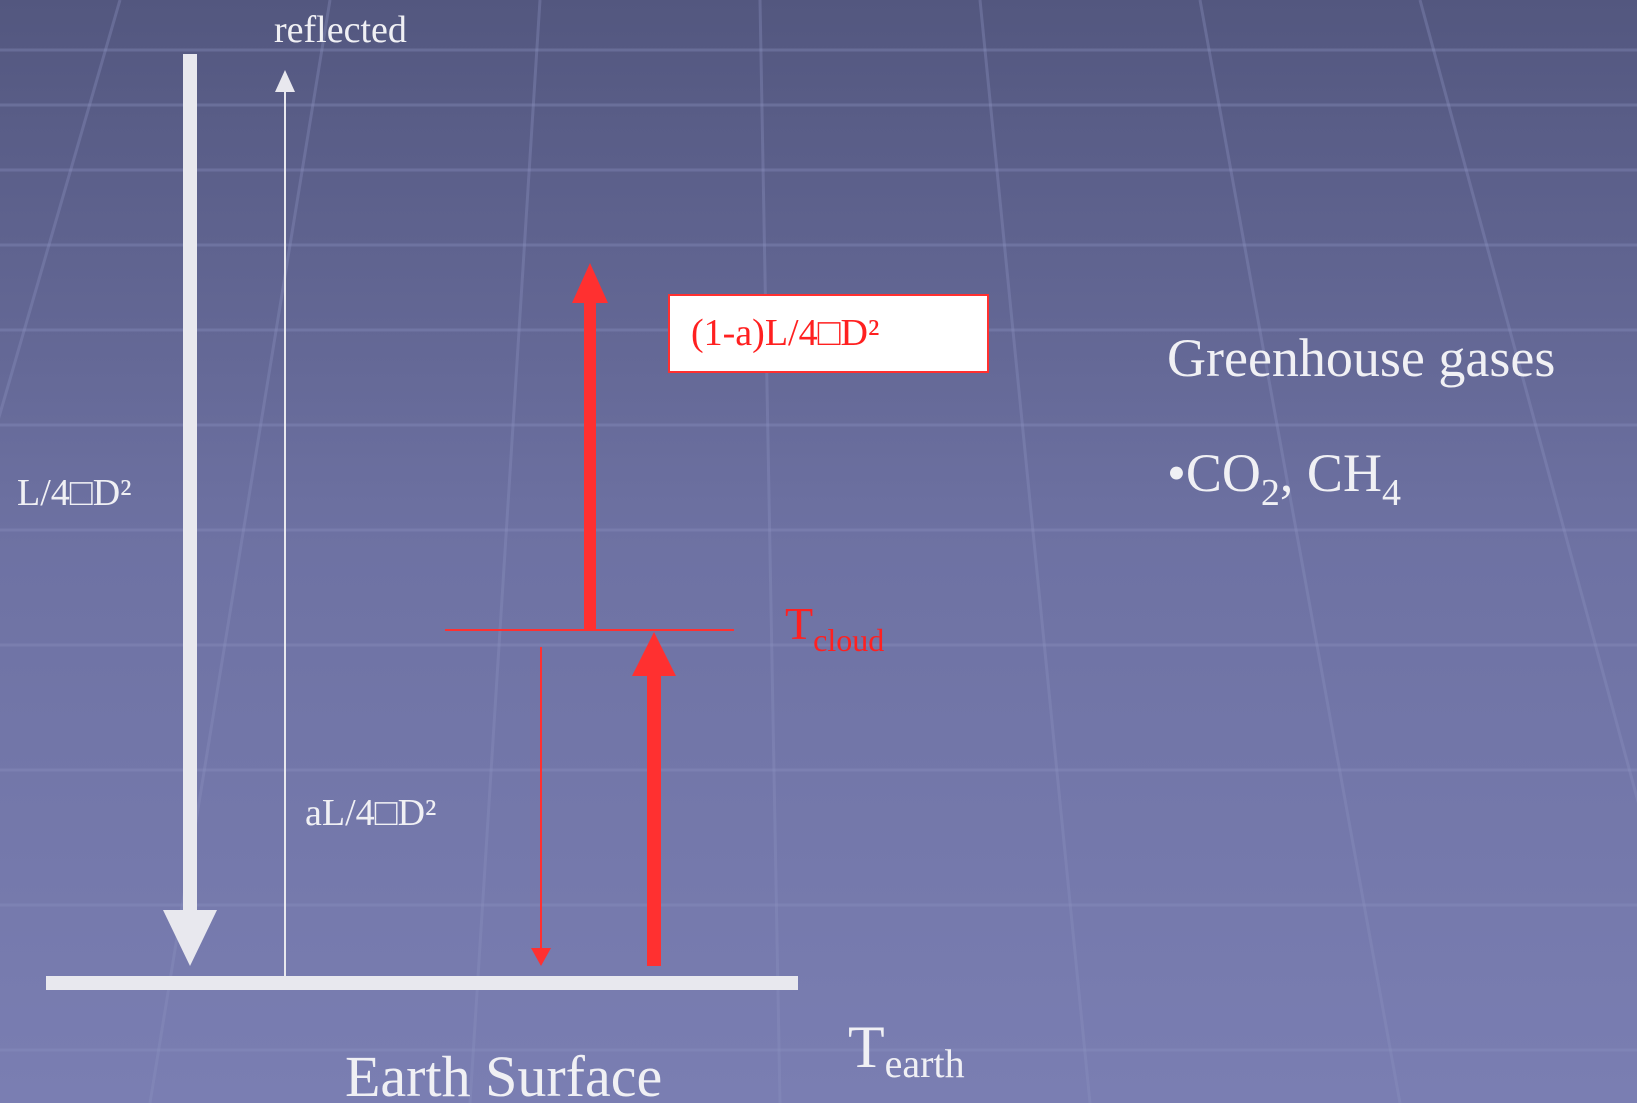  What do you see at coordinates (285, 81) in the screenshot?
I see `reflected-arrow-head` at bounding box center [285, 81].